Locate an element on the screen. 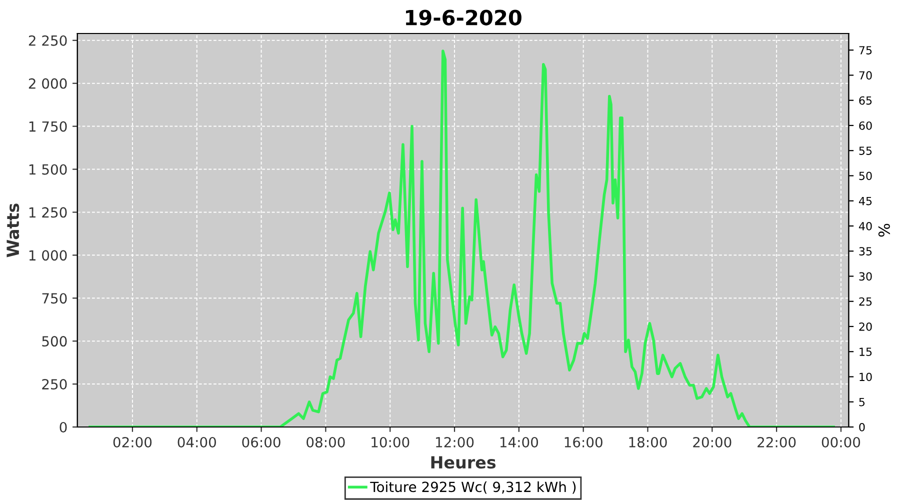 The height and width of the screenshot is (500, 900). y-tick-label: 500 is located at coordinates (54, 341).